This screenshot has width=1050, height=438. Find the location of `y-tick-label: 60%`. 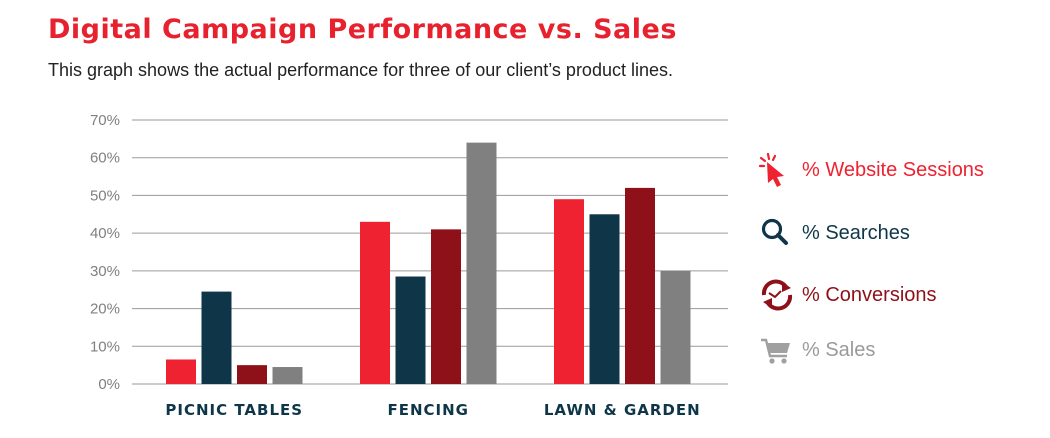

y-tick-label: 60% is located at coordinates (105, 158).